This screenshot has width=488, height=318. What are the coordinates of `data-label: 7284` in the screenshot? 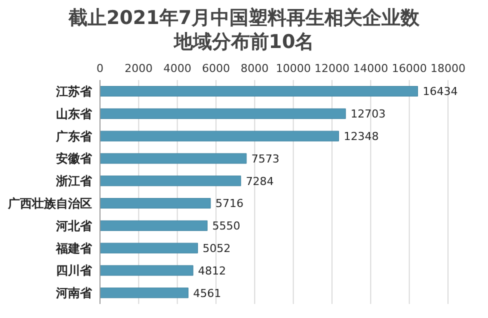 It's located at (260, 181).